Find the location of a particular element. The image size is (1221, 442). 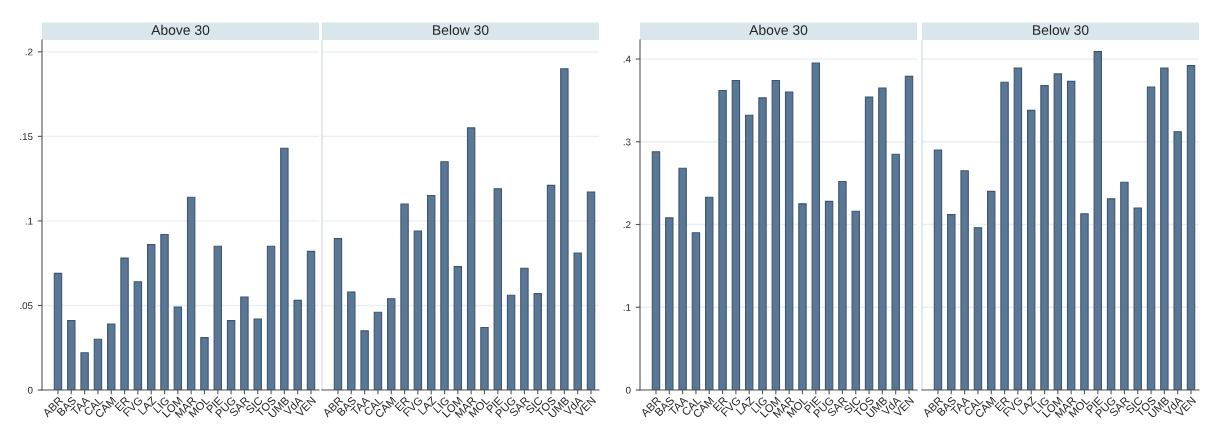

y-tick-label: .4 is located at coordinates (627, 59).